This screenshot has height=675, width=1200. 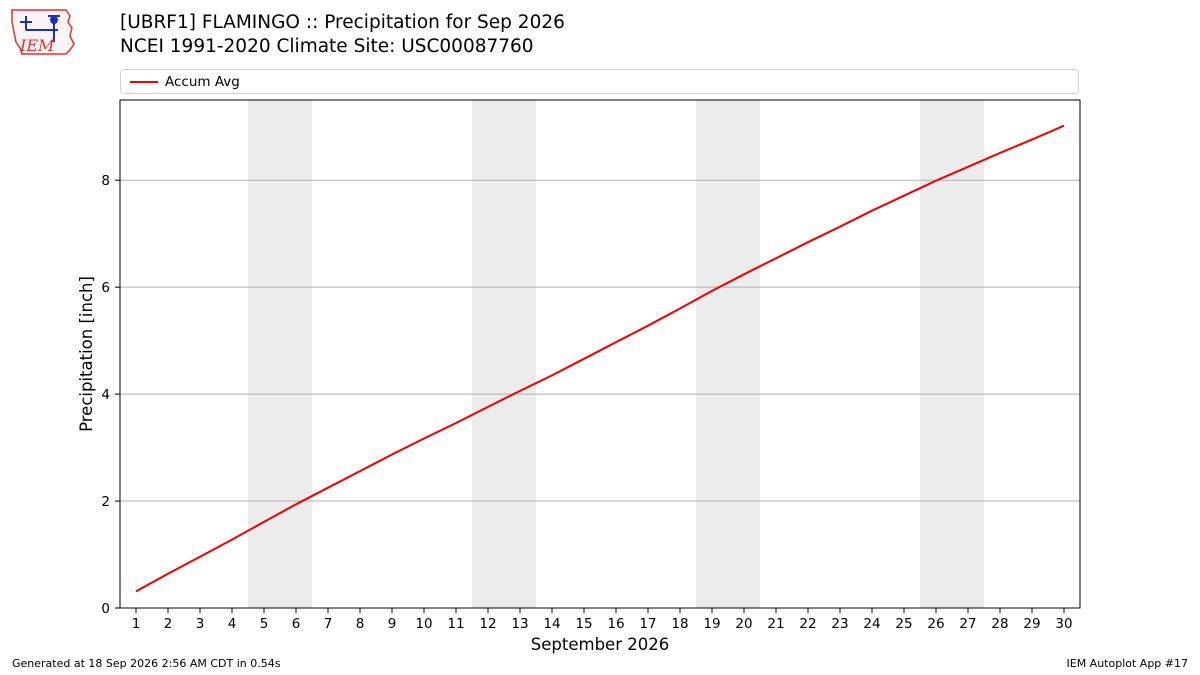 What do you see at coordinates (743, 624) in the screenshot?
I see `x-tick-label: 20` at bounding box center [743, 624].